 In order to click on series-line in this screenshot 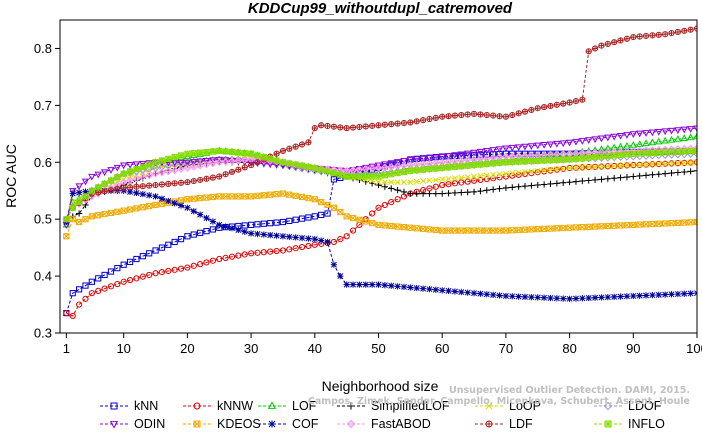, I will do `click(381, 190)`.